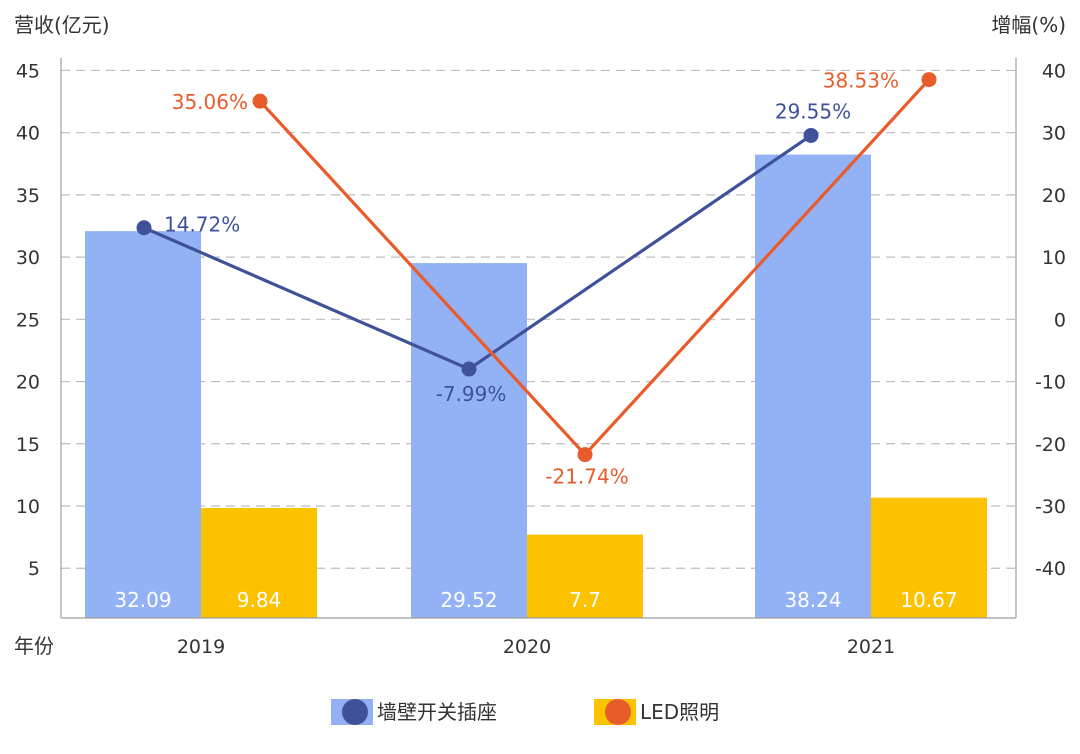 This screenshot has height=754, width=1080. What do you see at coordinates (811, 135) in the screenshot?
I see `point-switch-socket-2021` at bounding box center [811, 135].